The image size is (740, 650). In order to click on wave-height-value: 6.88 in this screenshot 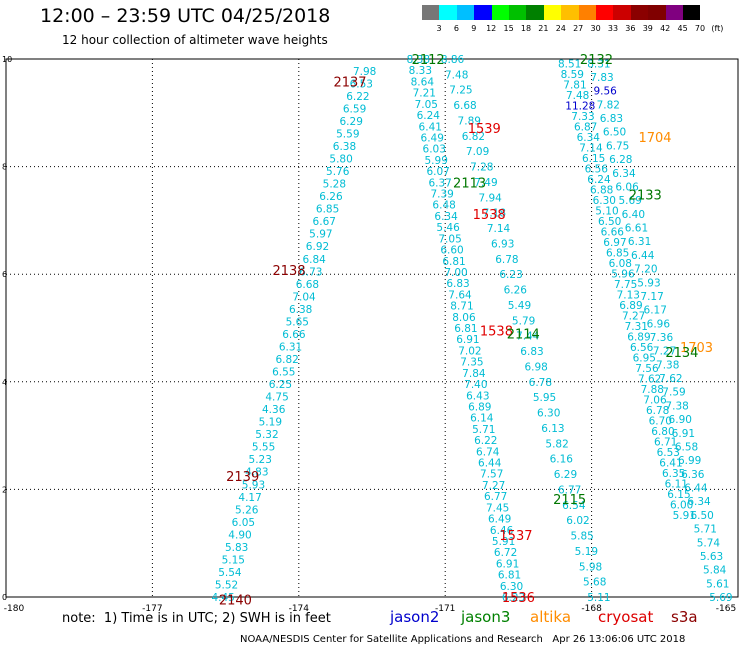, I will do `click(601, 190)`.